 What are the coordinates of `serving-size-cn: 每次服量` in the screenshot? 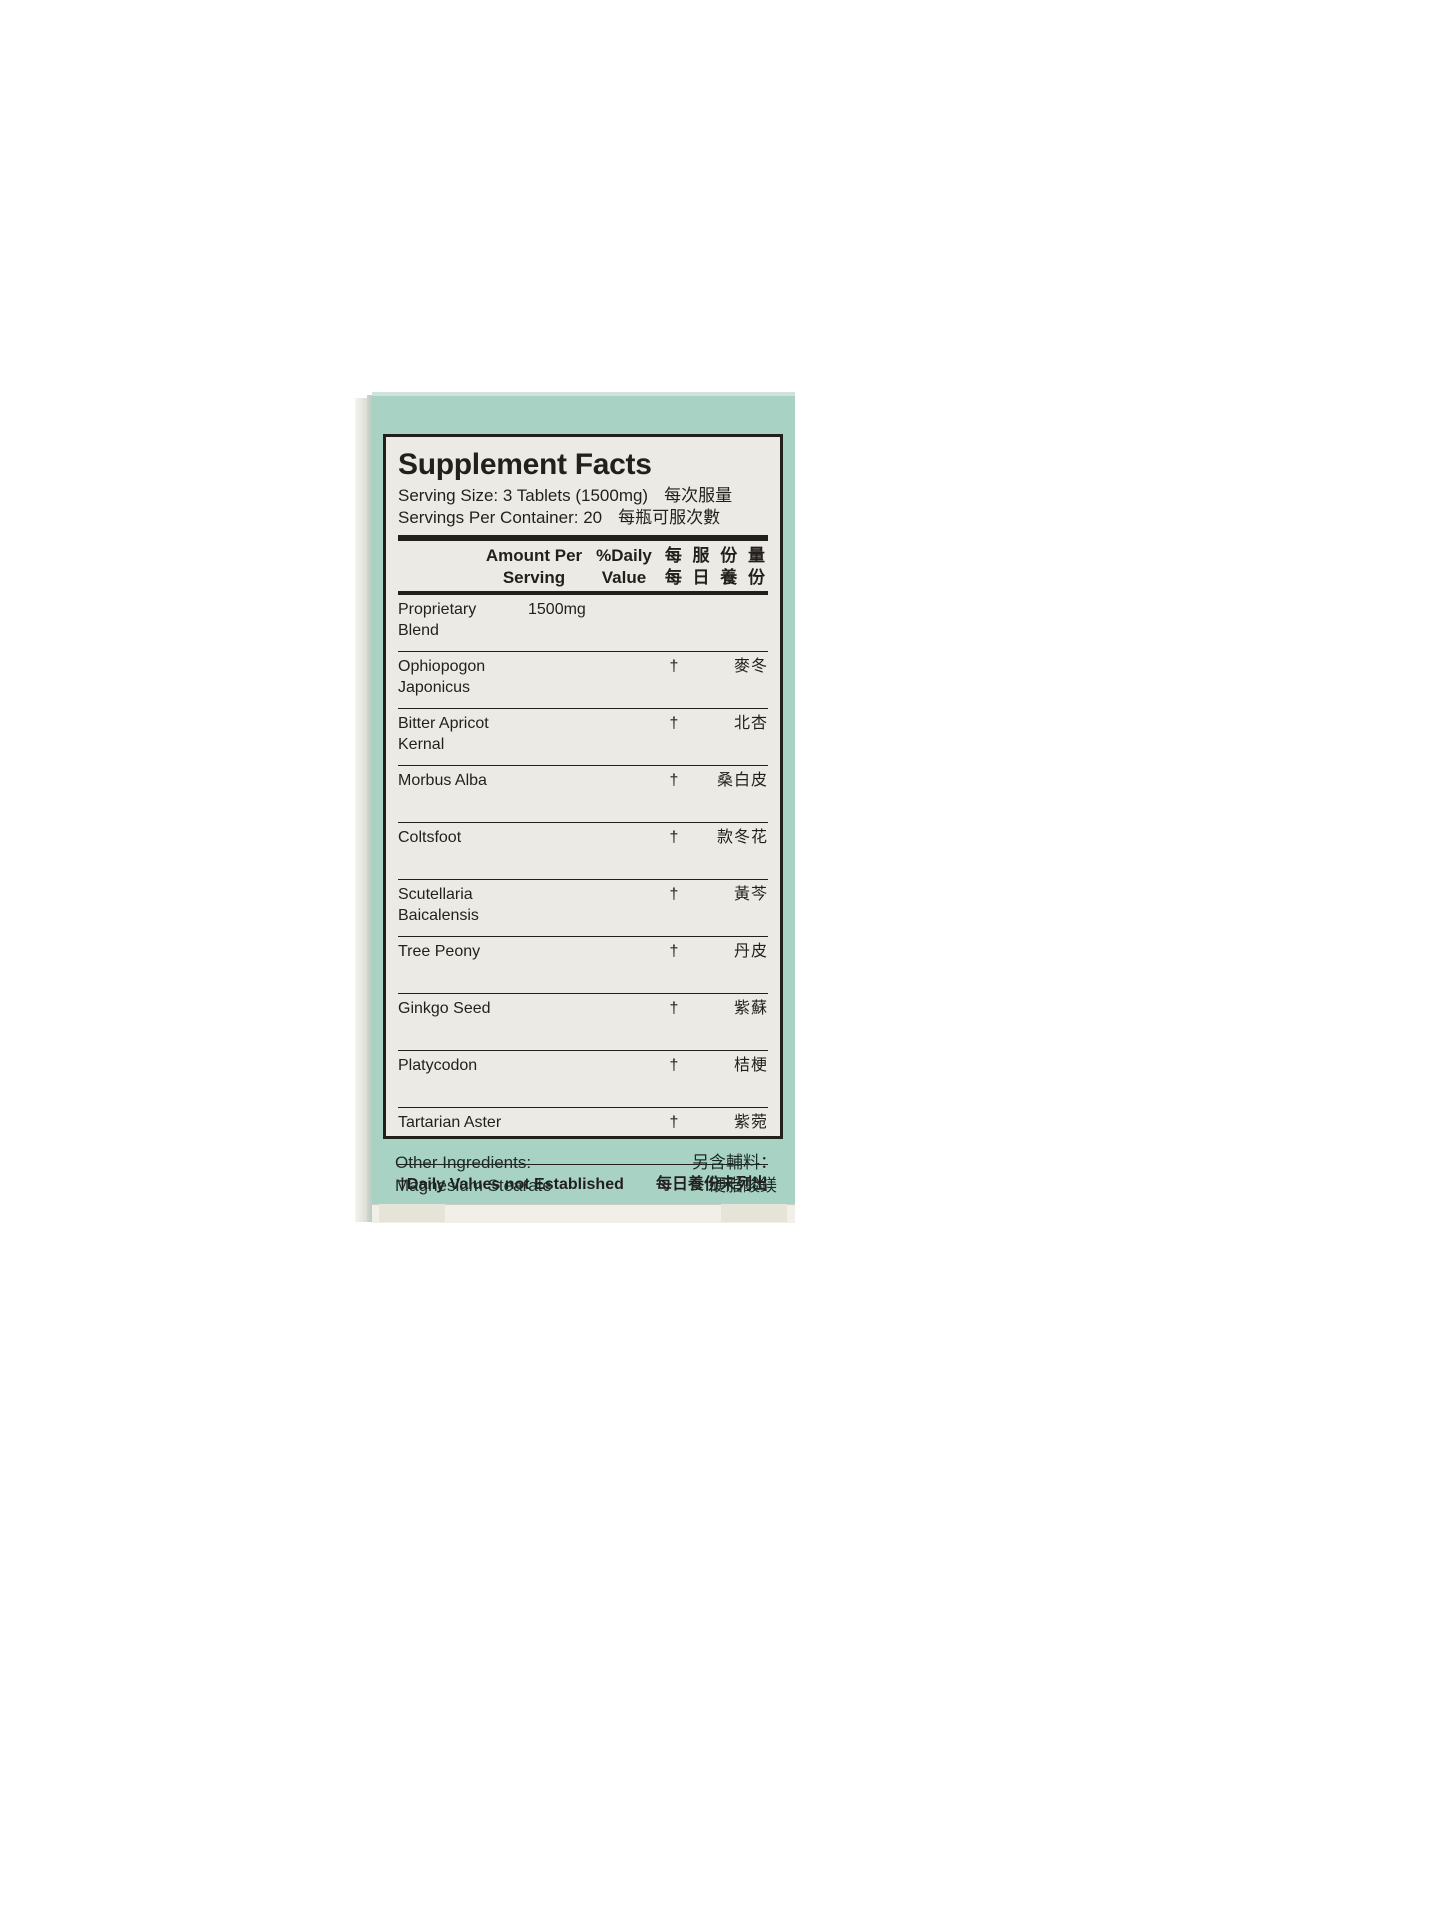 It's located at (698, 495).